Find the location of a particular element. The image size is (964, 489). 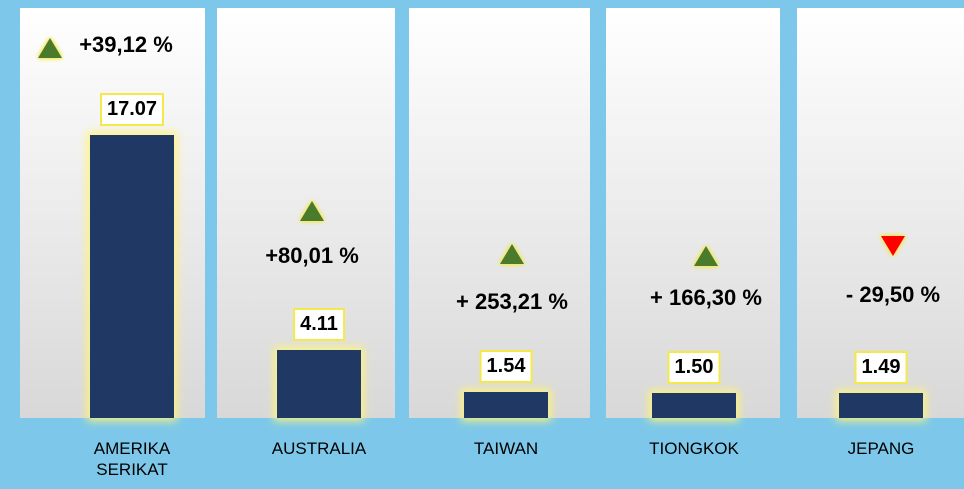

category-label: TIONGKOK is located at coordinates (694, 448).